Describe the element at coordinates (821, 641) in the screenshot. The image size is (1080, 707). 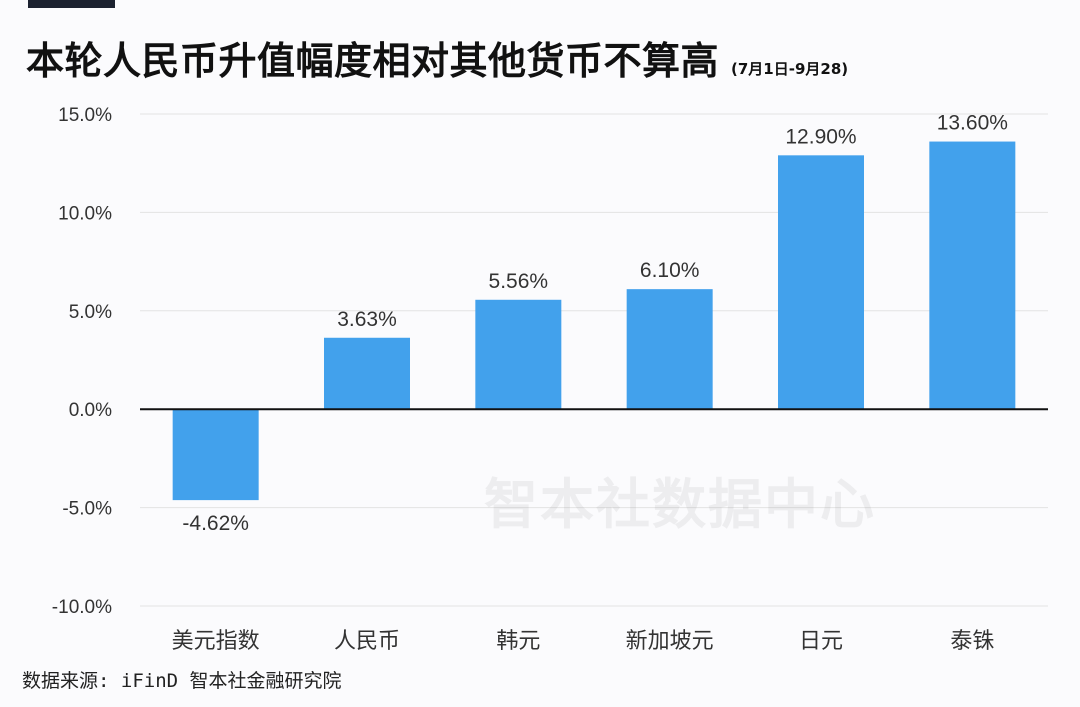
I see `category-label: 日元` at that location.